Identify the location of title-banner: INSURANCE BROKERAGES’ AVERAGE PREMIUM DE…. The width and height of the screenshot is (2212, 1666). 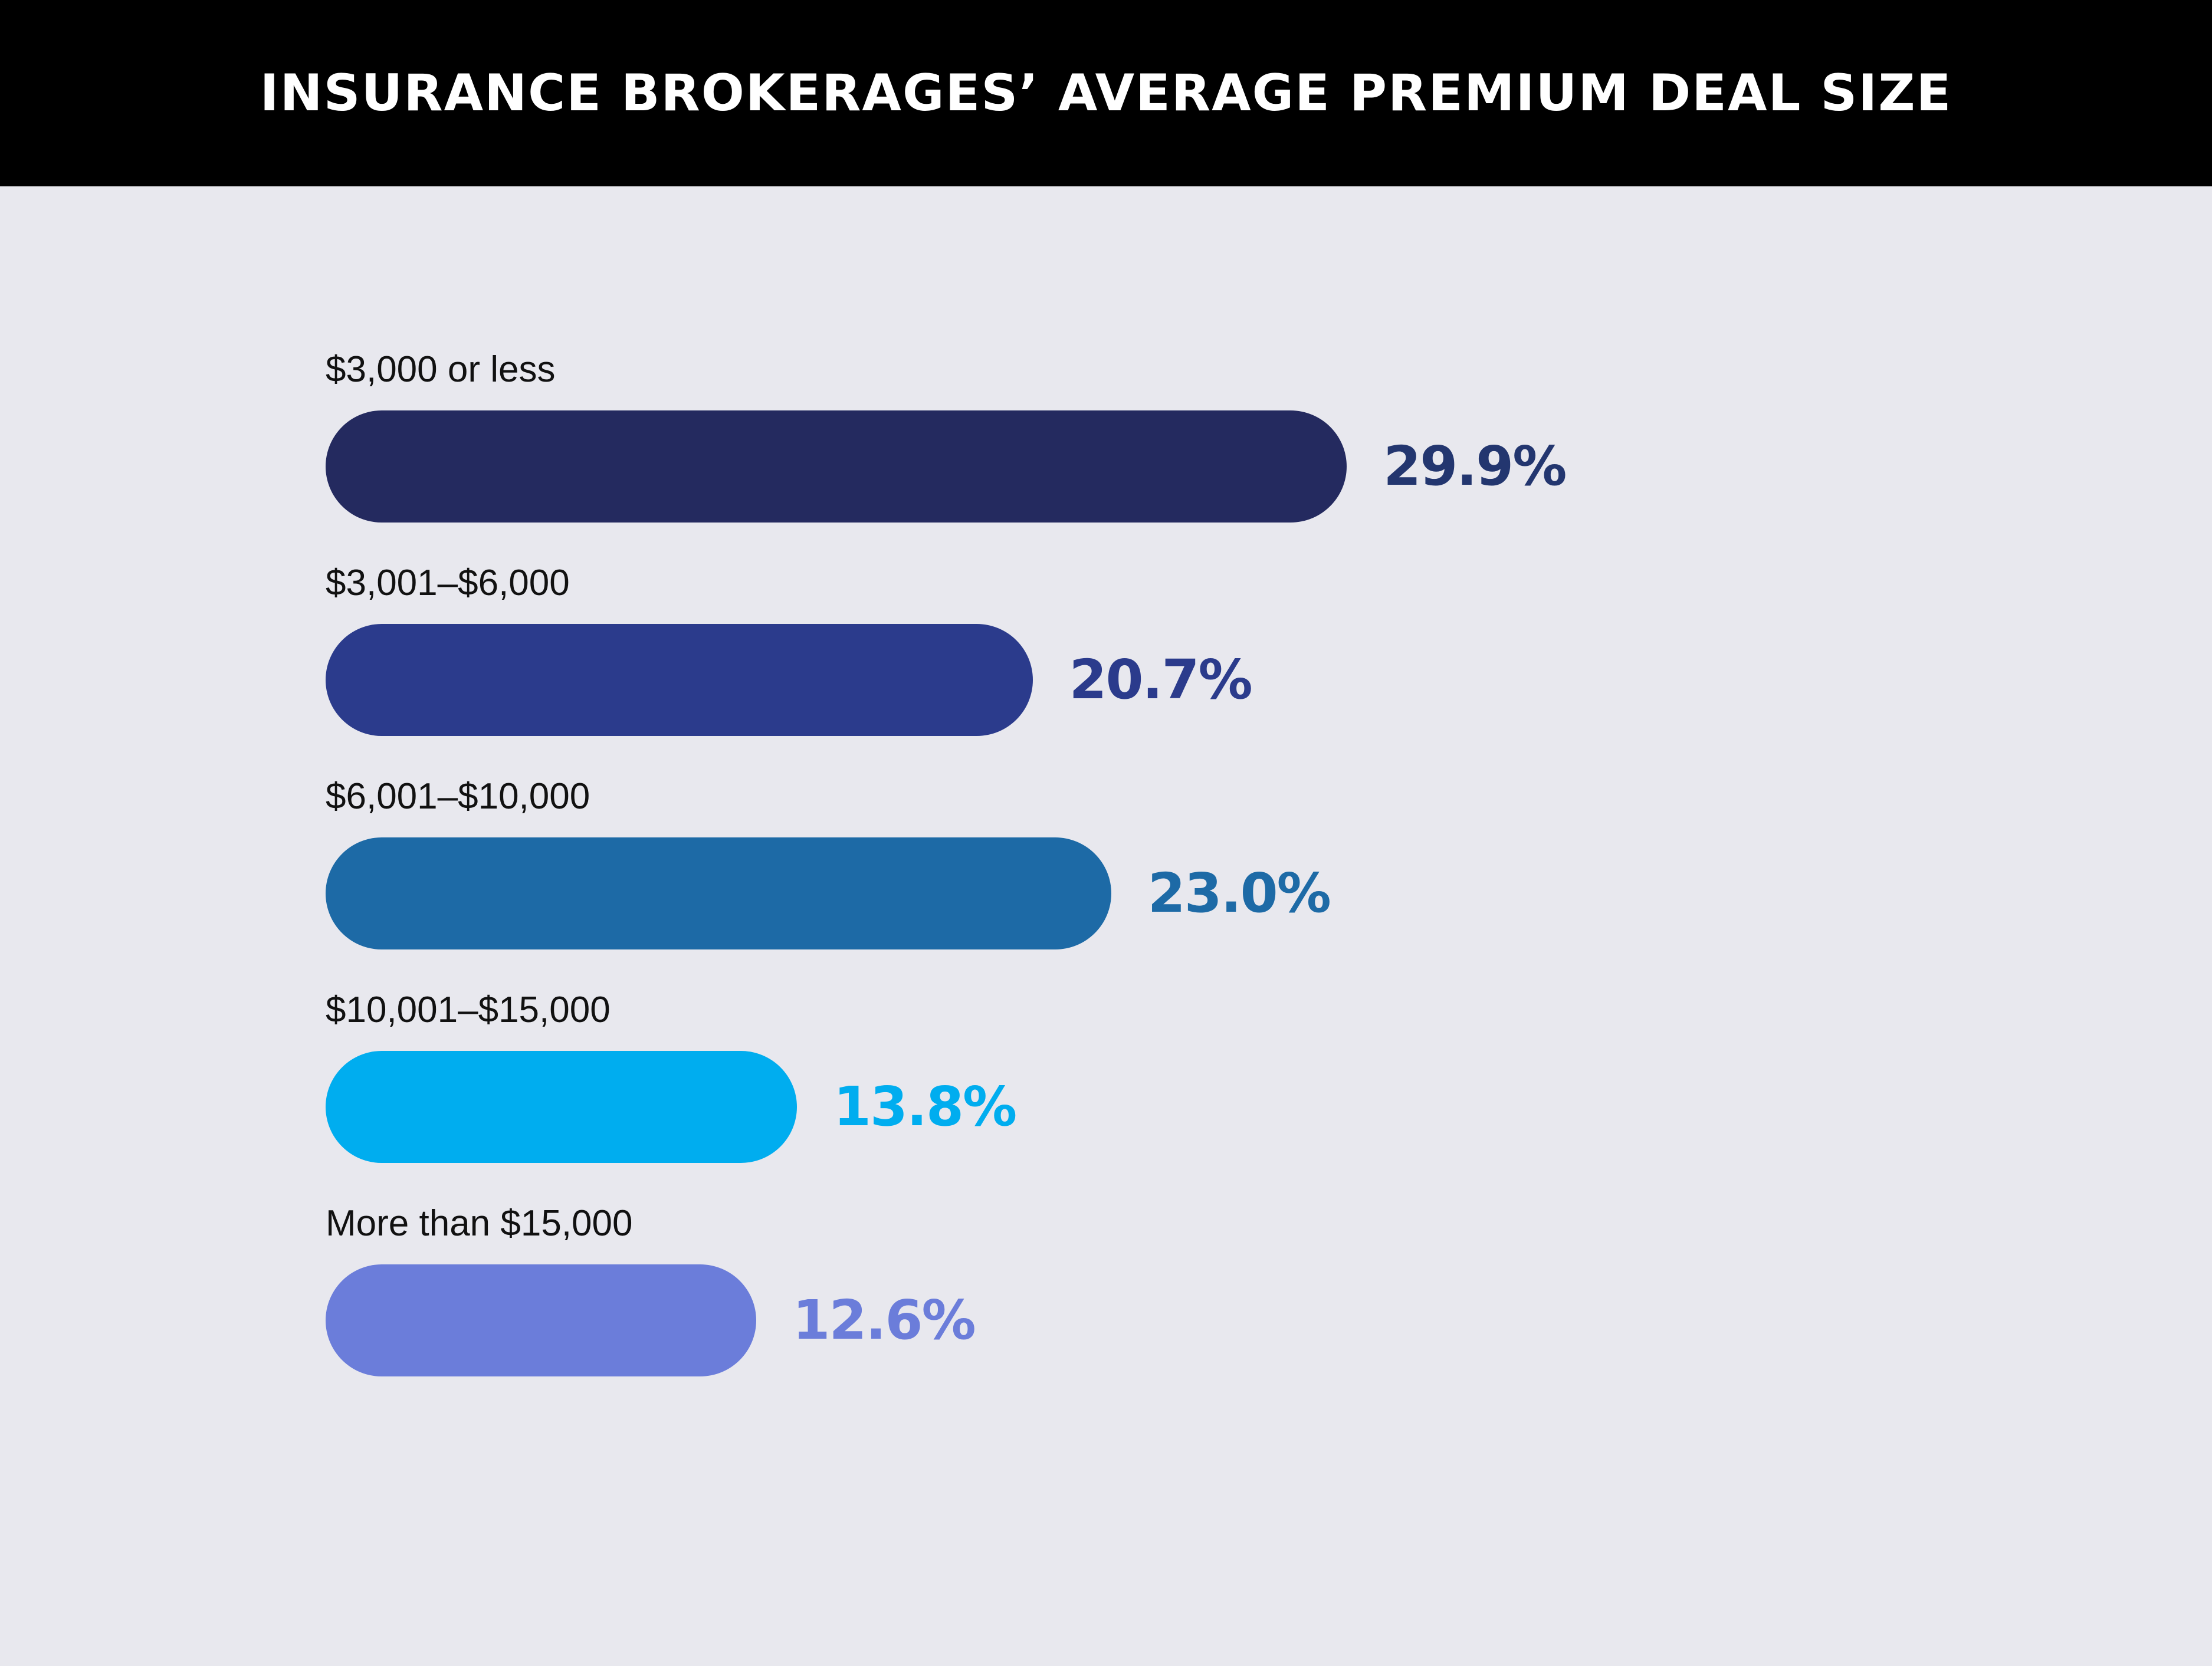
(1106, 93).